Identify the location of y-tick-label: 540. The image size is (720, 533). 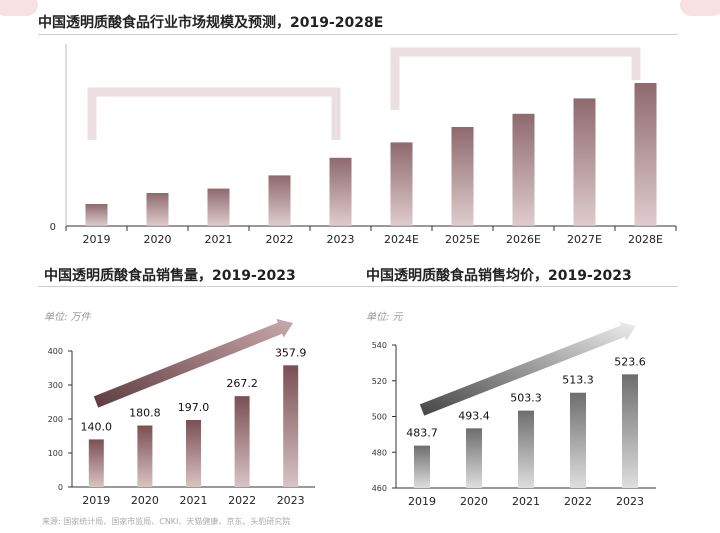
(379, 345).